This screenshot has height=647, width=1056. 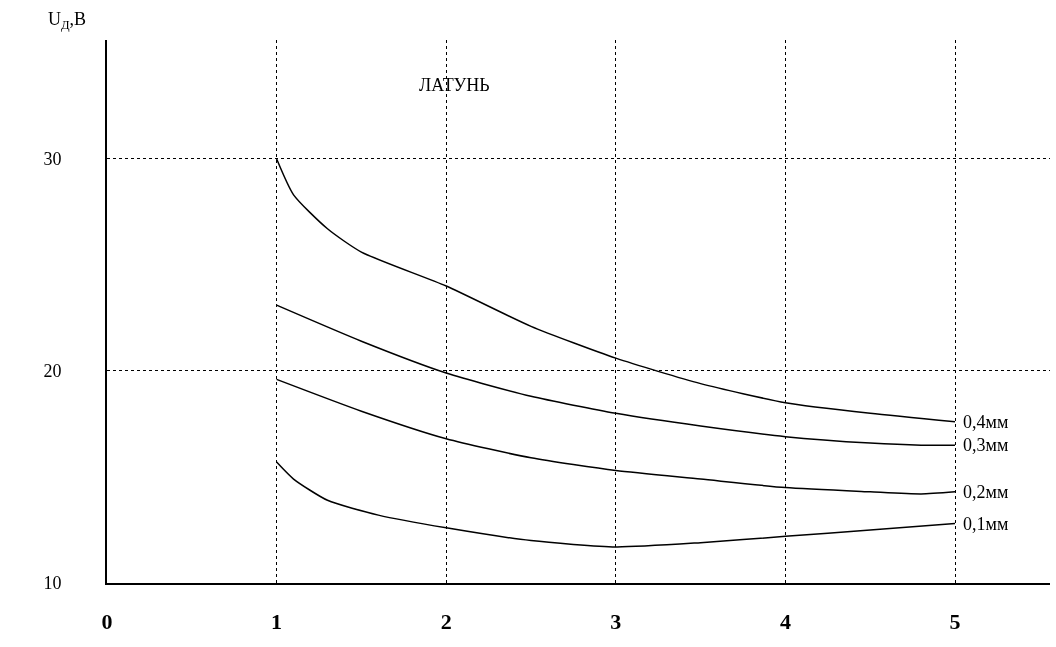 I want to click on y-axis-title: U$_{Д}$,В, so click(x=67, y=20).